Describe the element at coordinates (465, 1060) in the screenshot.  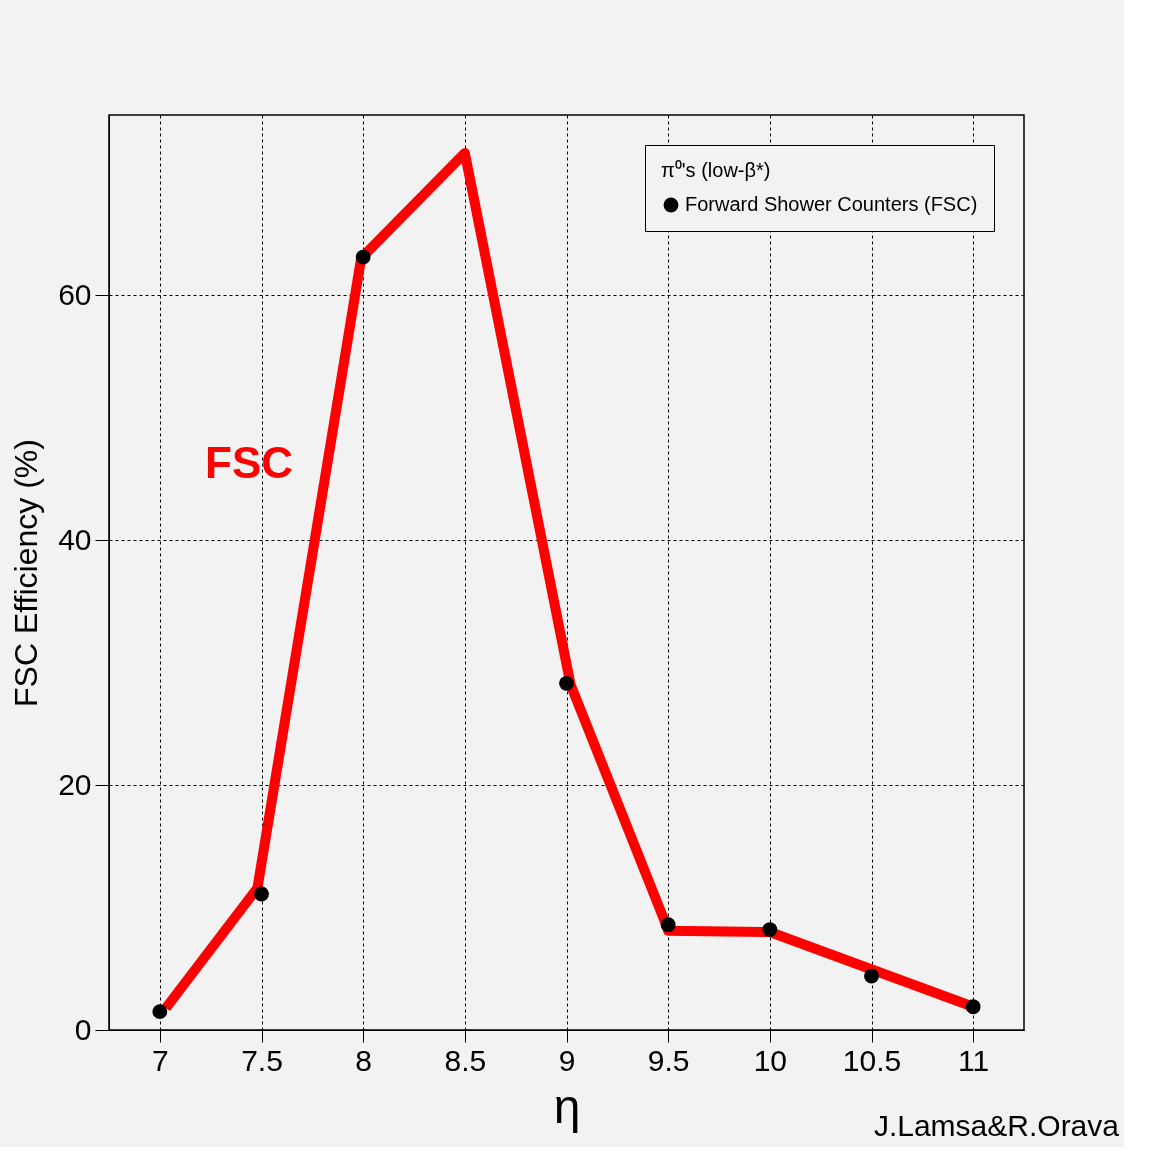
I see `x-tick-label: 8.5` at that location.